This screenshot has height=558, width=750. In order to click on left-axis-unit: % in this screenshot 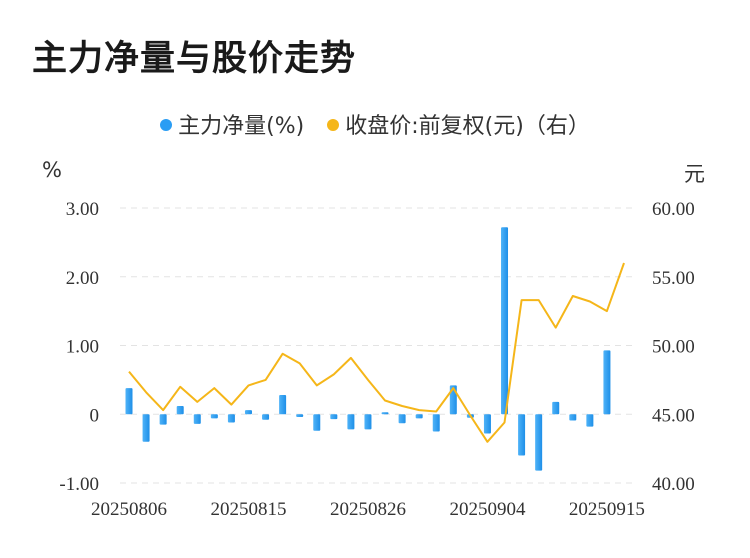, I will do `click(52, 170)`.